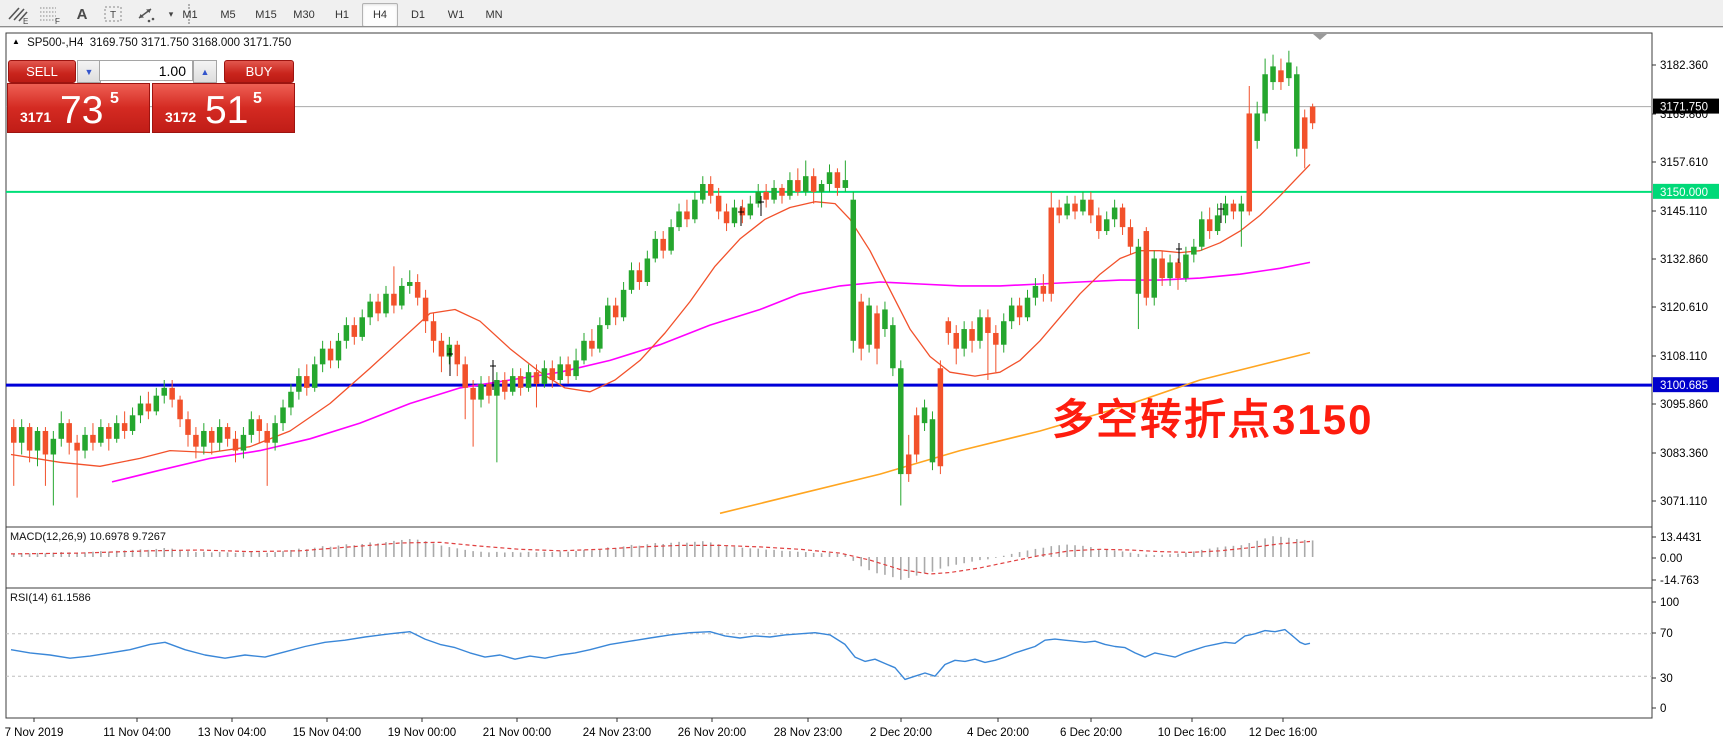 This screenshot has height=745, width=1723. What do you see at coordinates (42, 71) in the screenshot?
I see `sell-button: SELL` at bounding box center [42, 71].